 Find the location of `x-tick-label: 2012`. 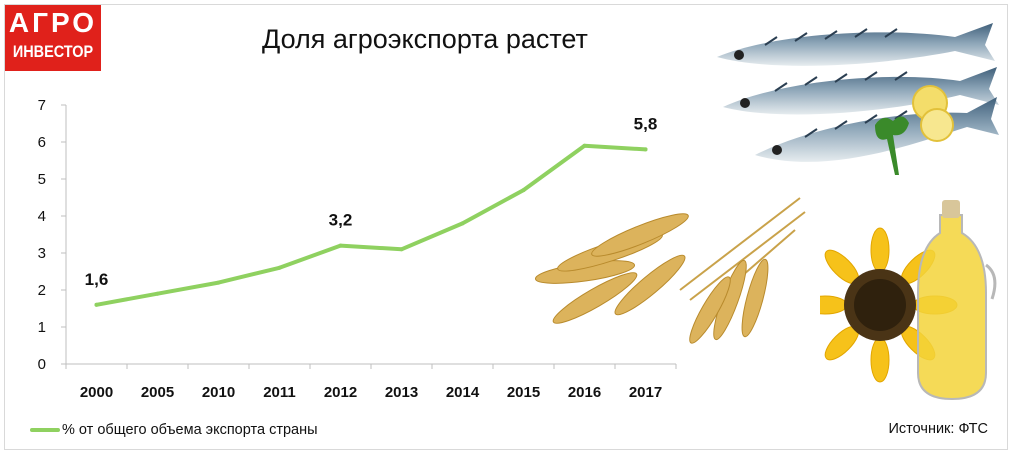

x-tick-label: 2012 is located at coordinates (340, 392).